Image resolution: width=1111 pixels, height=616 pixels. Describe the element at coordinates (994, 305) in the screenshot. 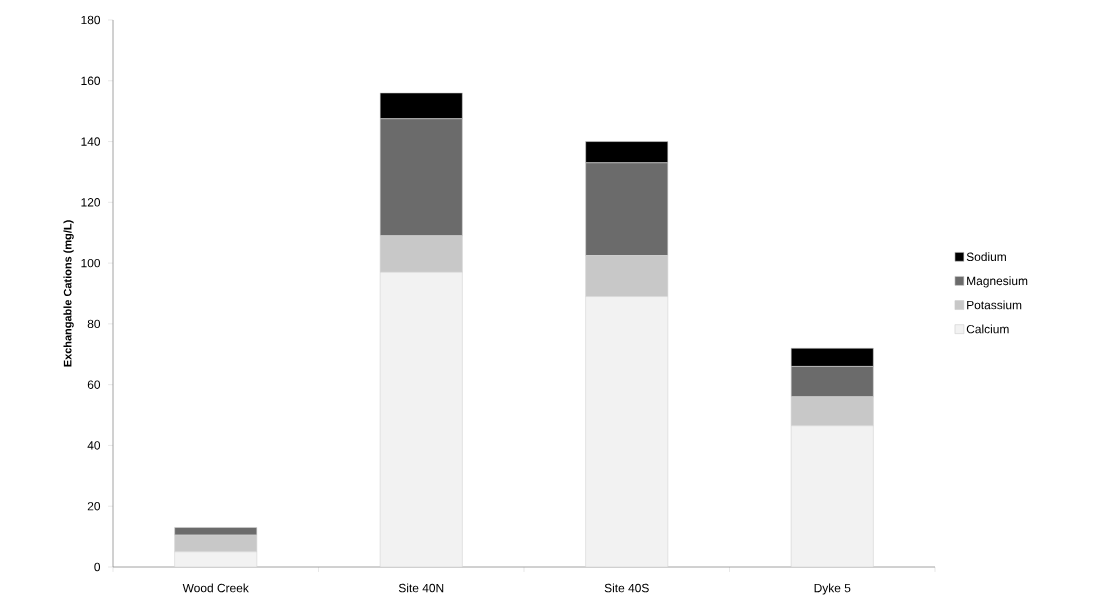

I see `legend-label: Potassium` at that location.